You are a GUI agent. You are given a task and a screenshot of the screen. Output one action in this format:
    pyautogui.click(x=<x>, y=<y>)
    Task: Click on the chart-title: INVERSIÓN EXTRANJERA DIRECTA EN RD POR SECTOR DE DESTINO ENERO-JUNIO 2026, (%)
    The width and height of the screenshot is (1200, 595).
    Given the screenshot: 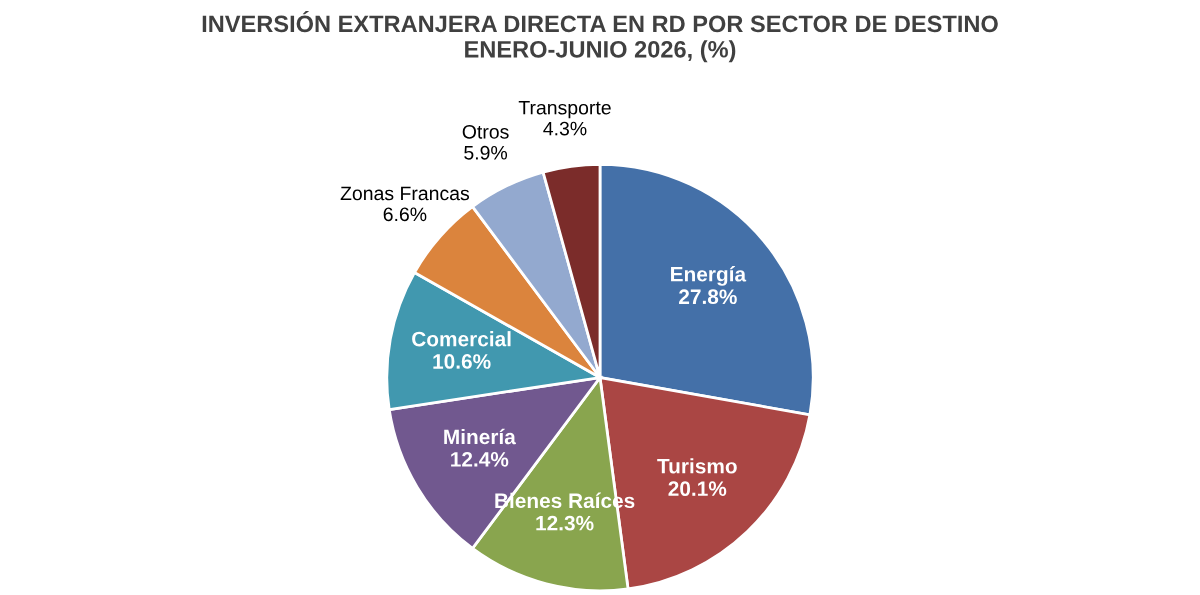 What is the action you would take?
    pyautogui.click(x=600, y=37)
    